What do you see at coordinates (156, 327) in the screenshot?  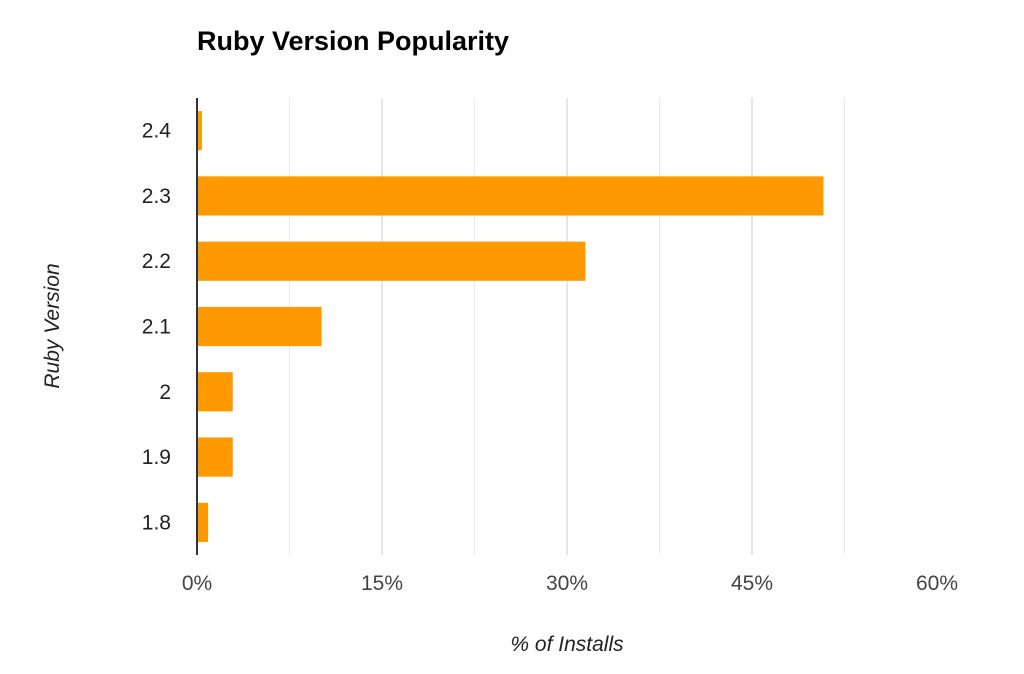 I see `y-tick-label: 2.1` at bounding box center [156, 327].